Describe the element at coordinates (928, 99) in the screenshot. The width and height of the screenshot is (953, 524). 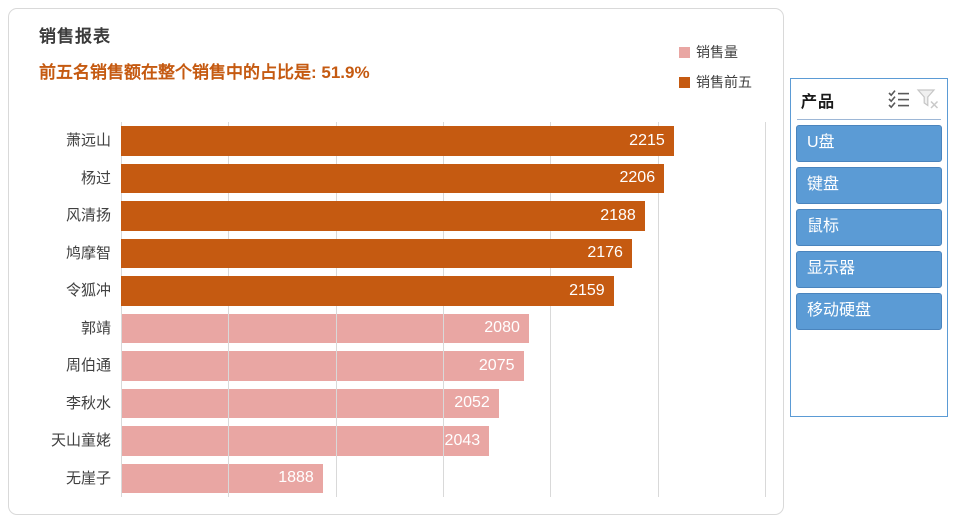
I see `clear-filter-icon` at that location.